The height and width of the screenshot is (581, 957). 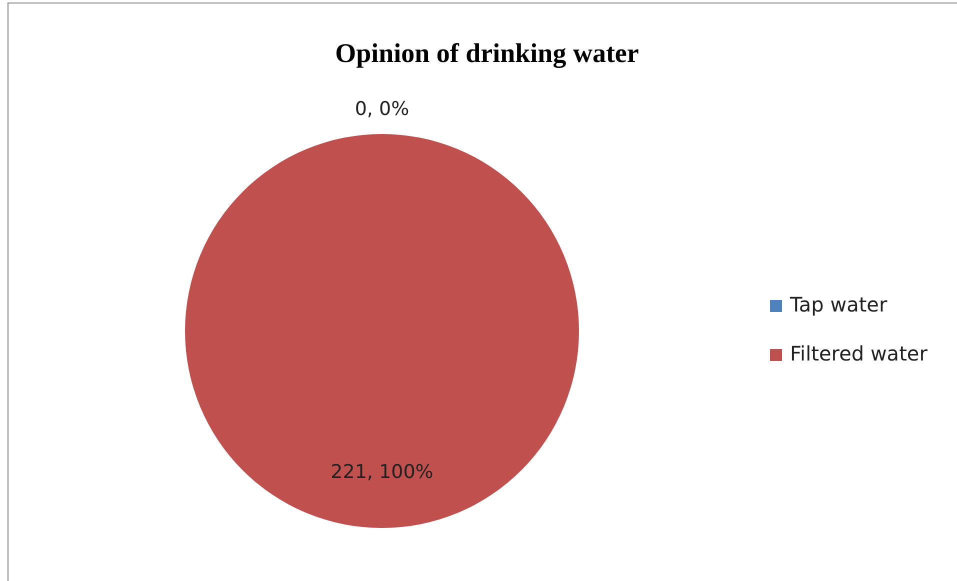 I want to click on data-label: 221, 100%, so click(x=382, y=472).